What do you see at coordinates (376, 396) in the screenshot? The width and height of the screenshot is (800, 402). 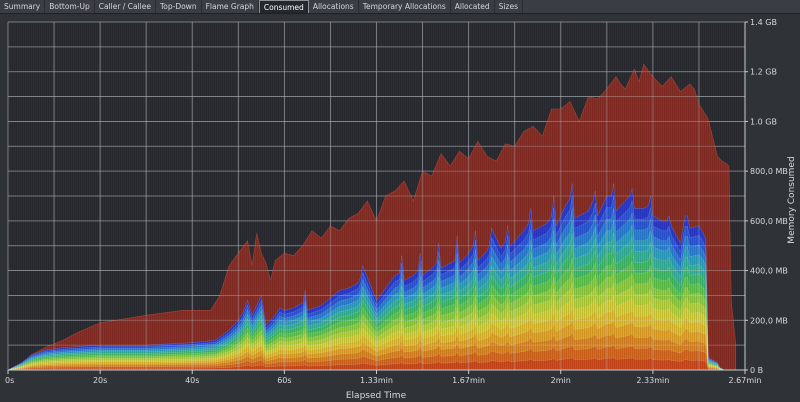 I see `x-axis-label: Elapsed Time` at bounding box center [376, 396].